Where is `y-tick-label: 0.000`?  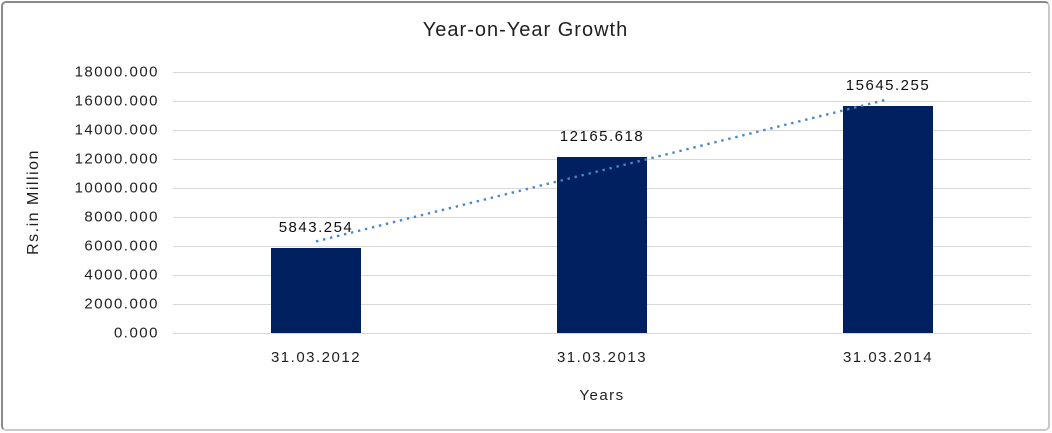
y-tick-label: 0.000 is located at coordinates (136, 333).